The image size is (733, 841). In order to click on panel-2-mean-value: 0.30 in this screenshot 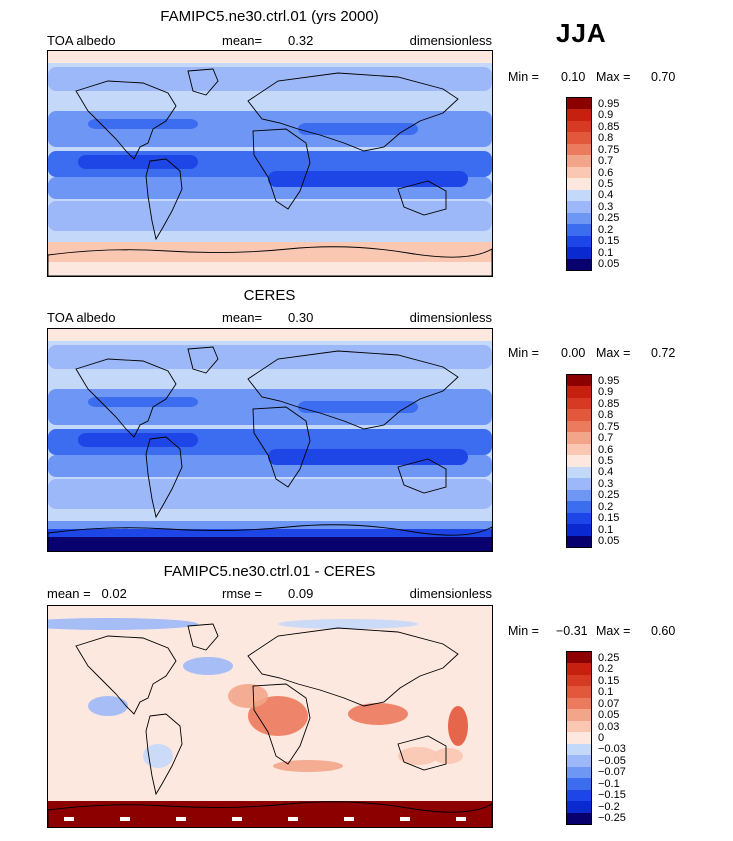, I will do `click(301, 317)`.